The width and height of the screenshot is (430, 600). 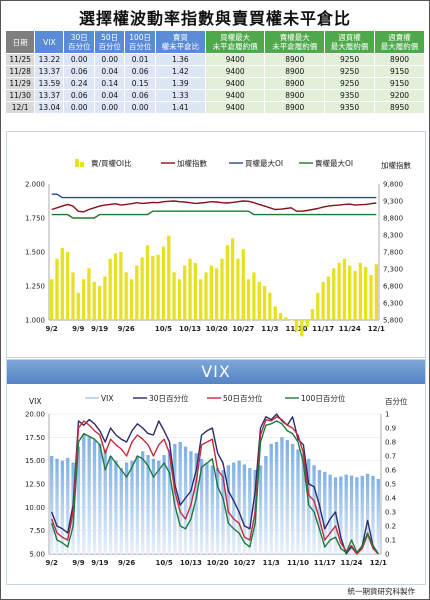 What do you see at coordinates (37, 531) in the screenshot?
I see `y-tick-label: 7.50` at bounding box center [37, 531].